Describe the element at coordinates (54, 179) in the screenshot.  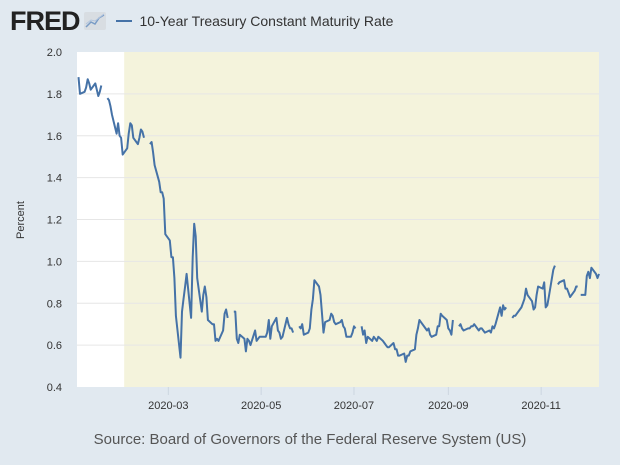
I see `y-tick-label: 1.4` at that location.